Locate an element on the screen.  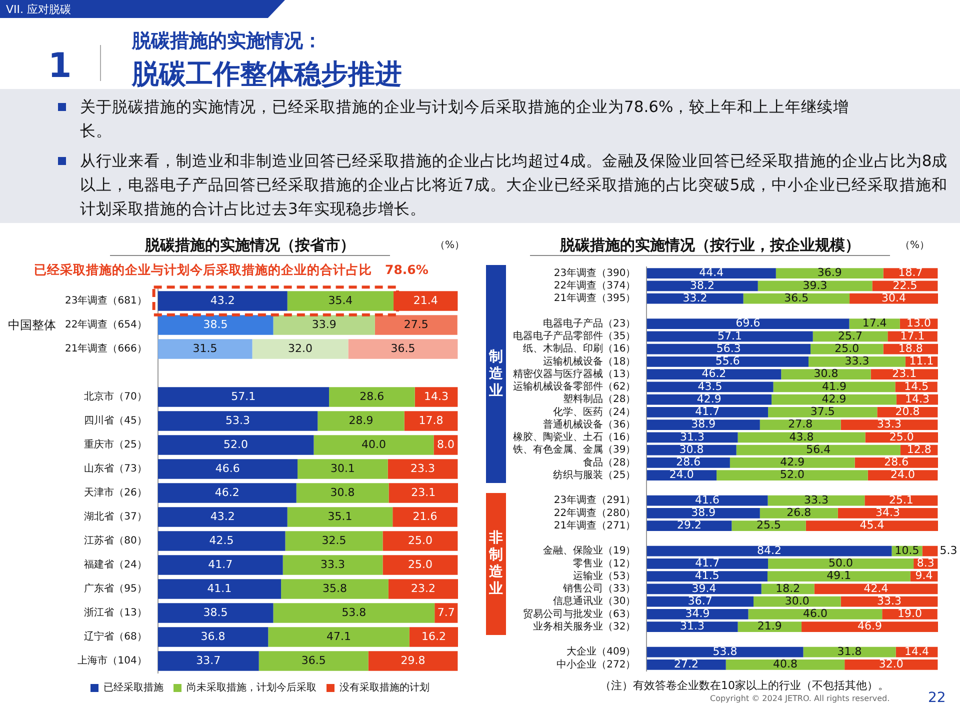
data-label: 53.8 is located at coordinates (725, 651).